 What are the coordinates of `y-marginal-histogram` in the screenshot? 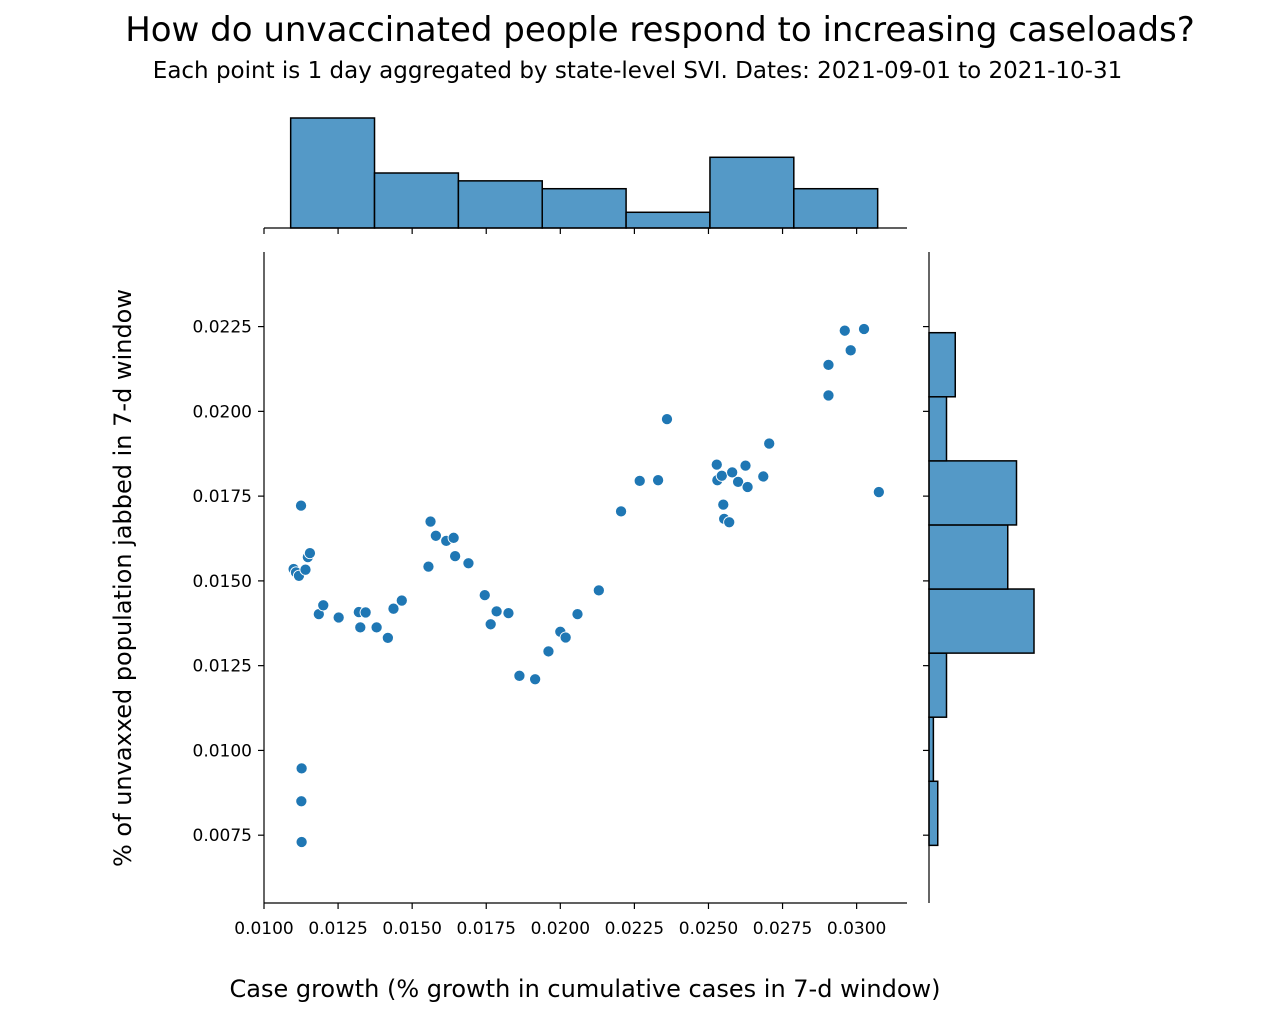 It's located at (979, 577).